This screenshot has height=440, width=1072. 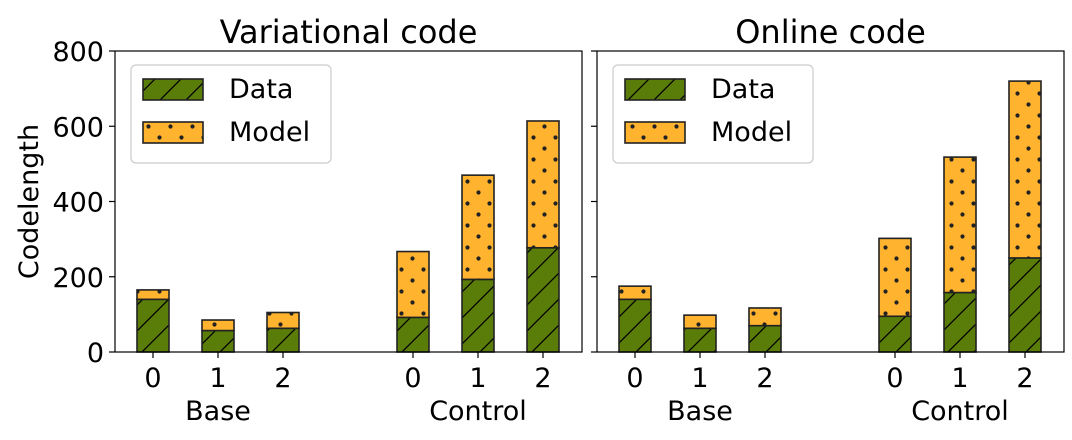 What do you see at coordinates (78, 127) in the screenshot?
I see `y-tick-label-3: 600` at bounding box center [78, 127].